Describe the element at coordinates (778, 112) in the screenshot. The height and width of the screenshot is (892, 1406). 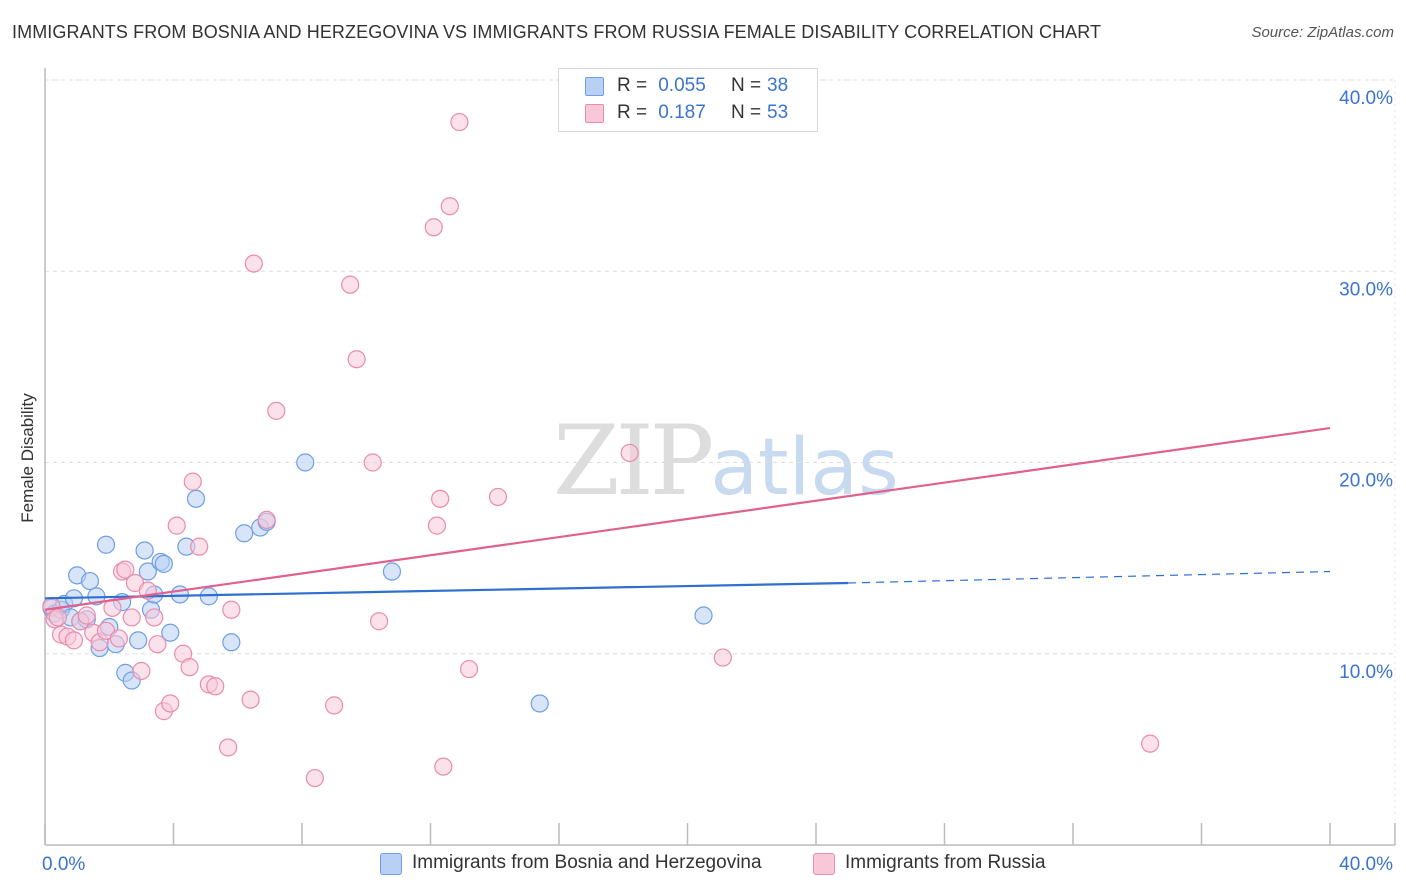
I see `legend-n-value: 53` at that location.